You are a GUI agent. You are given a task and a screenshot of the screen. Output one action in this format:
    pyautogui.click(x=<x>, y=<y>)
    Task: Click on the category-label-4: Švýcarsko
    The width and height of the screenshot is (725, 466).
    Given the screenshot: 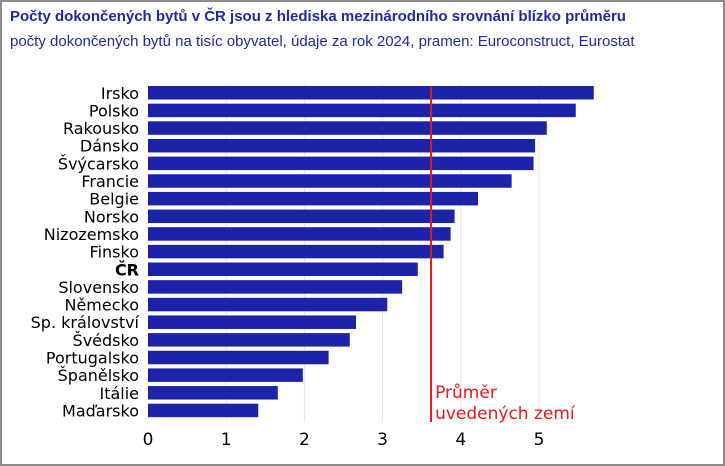 What is the action you would take?
    pyautogui.click(x=98, y=163)
    